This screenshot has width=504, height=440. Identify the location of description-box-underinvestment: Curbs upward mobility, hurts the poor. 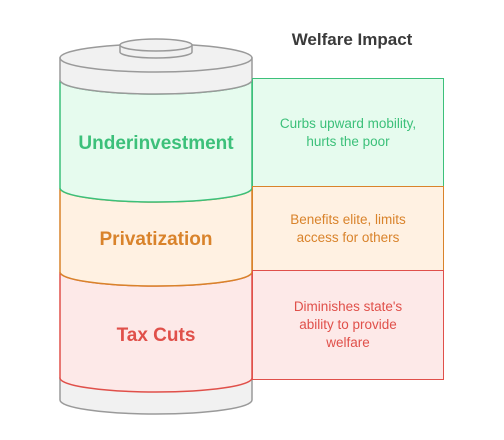
(348, 133).